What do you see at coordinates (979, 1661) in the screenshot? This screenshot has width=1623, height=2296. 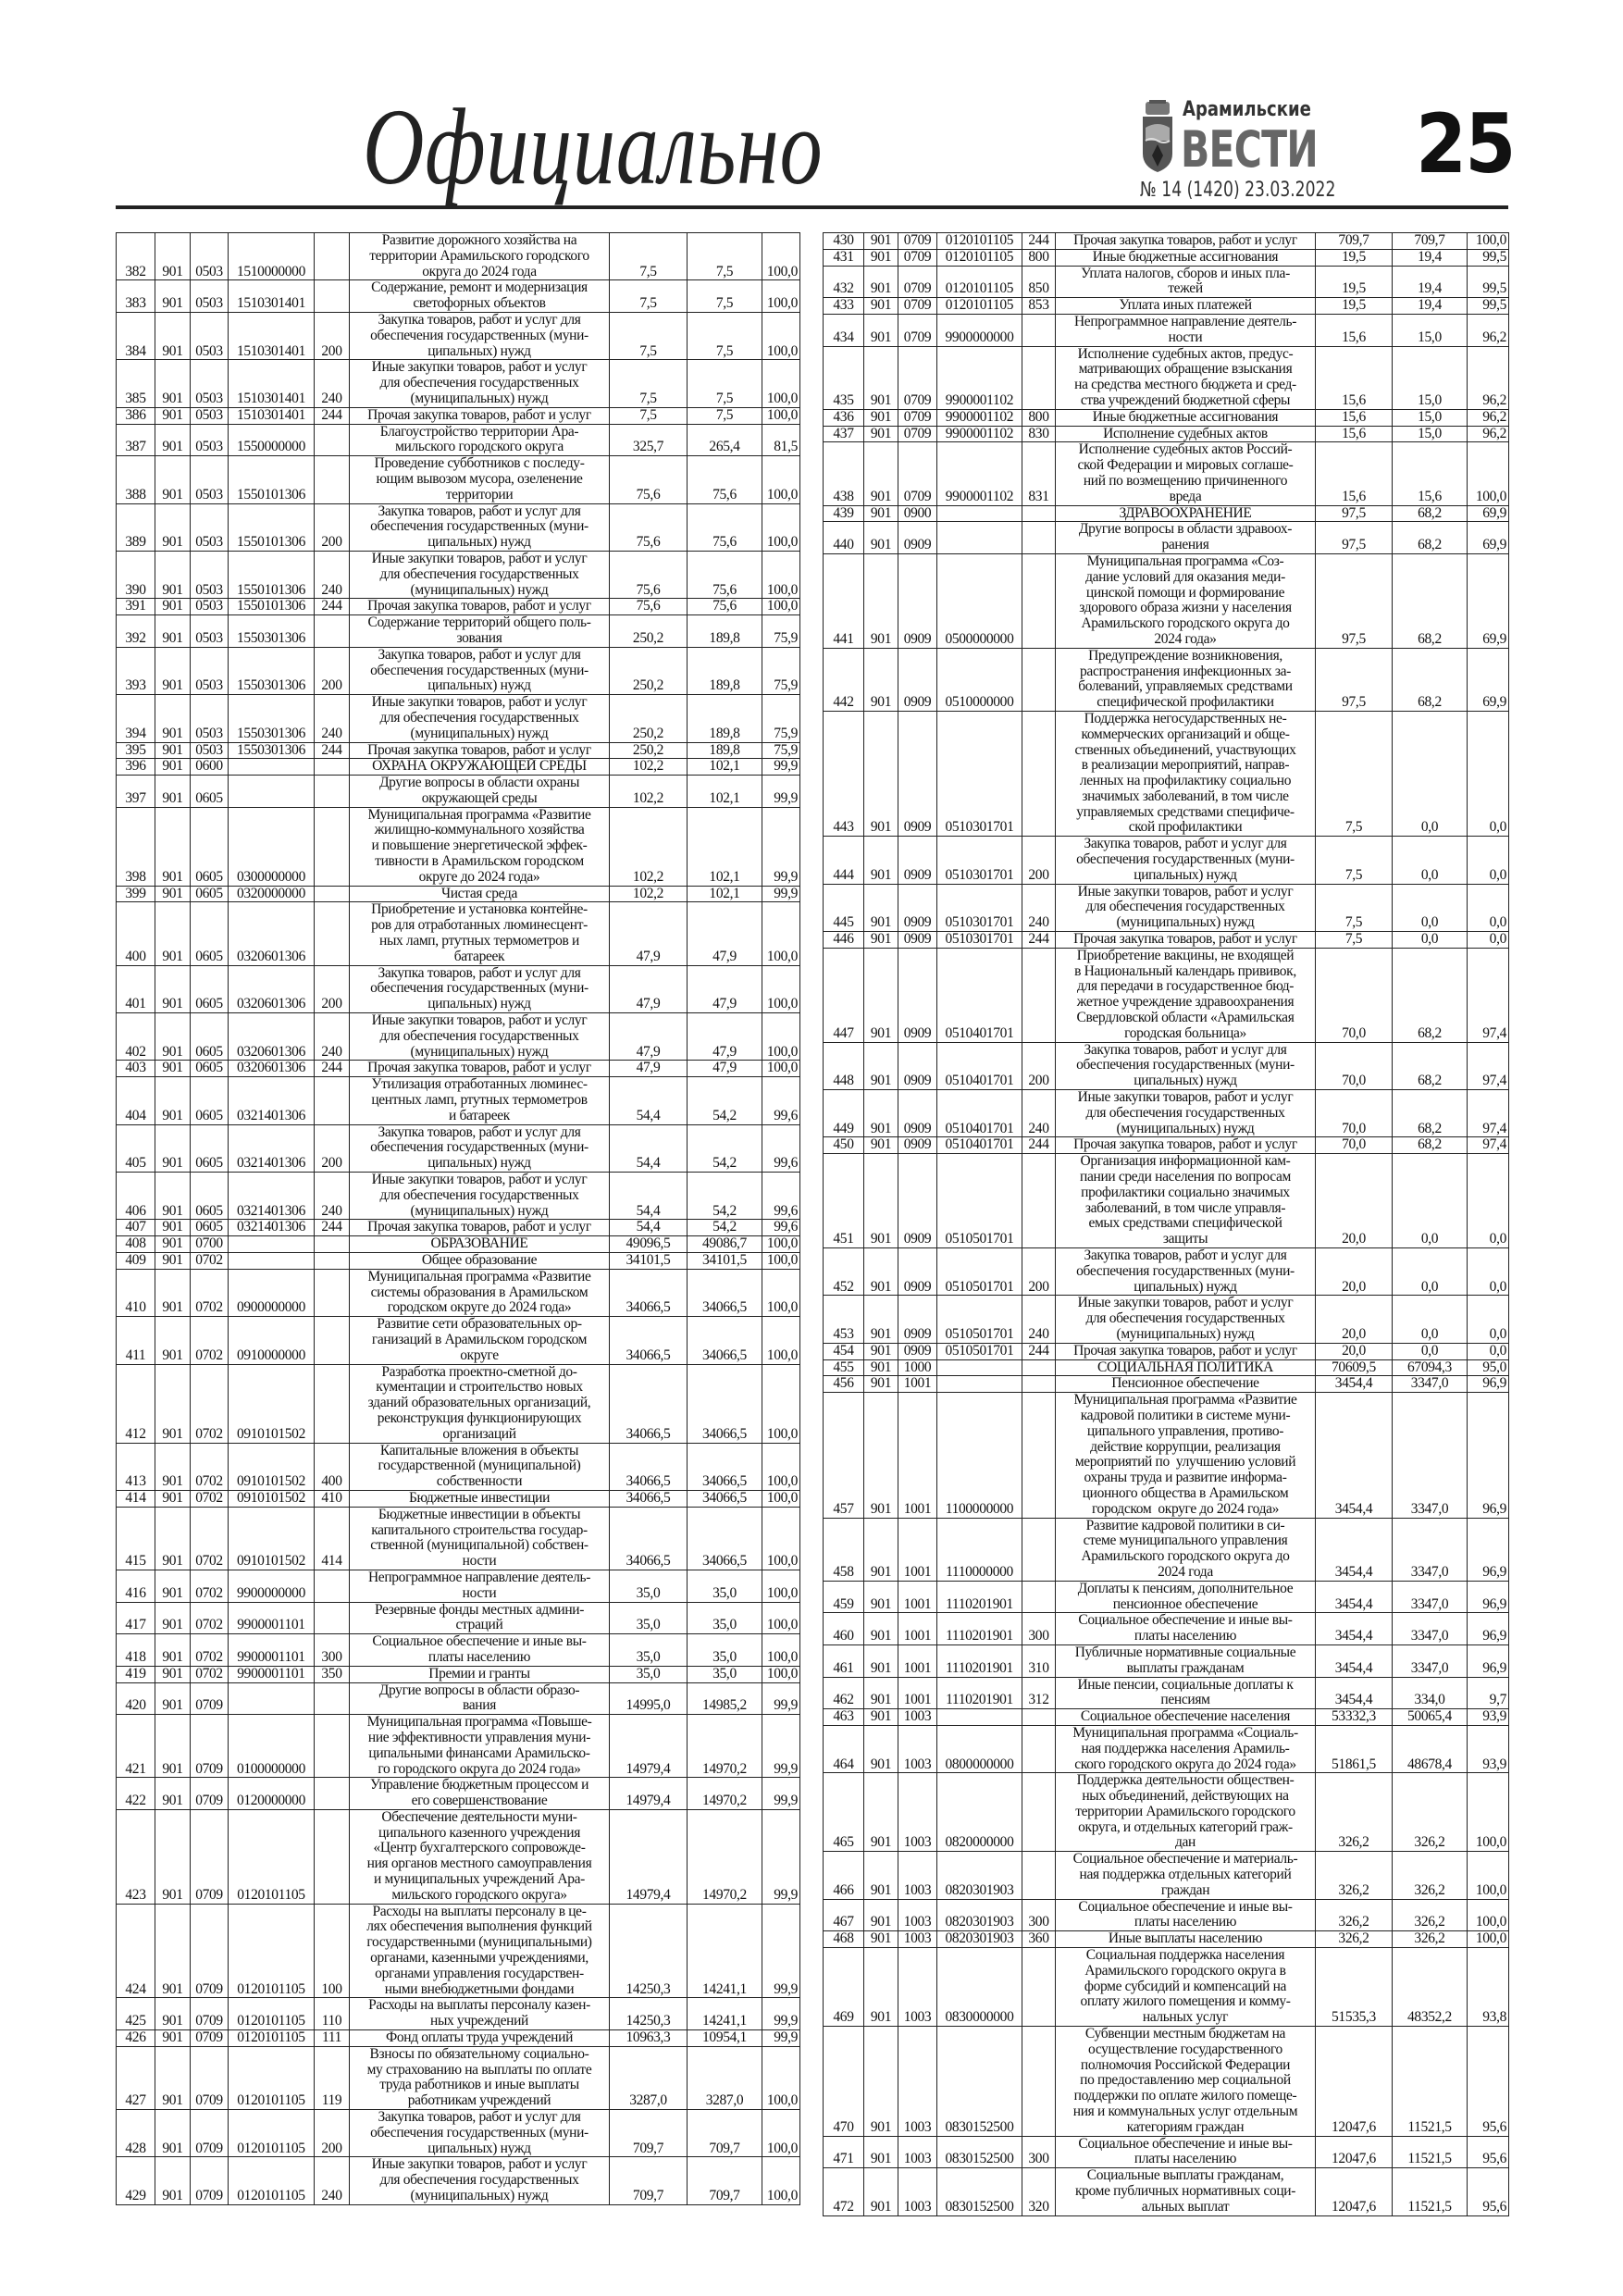 I see `target-article-code: 1110201901` at bounding box center [979, 1661].